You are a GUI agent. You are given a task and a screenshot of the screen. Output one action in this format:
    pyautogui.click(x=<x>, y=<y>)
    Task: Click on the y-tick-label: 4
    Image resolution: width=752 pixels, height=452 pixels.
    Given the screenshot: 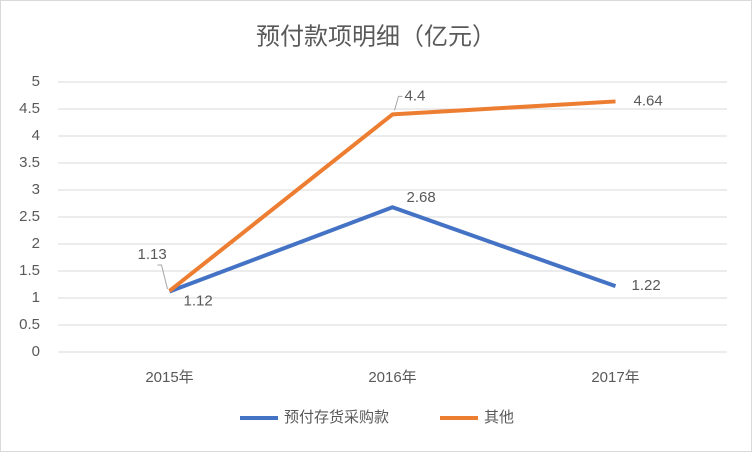 What is the action you would take?
    pyautogui.click(x=36, y=135)
    